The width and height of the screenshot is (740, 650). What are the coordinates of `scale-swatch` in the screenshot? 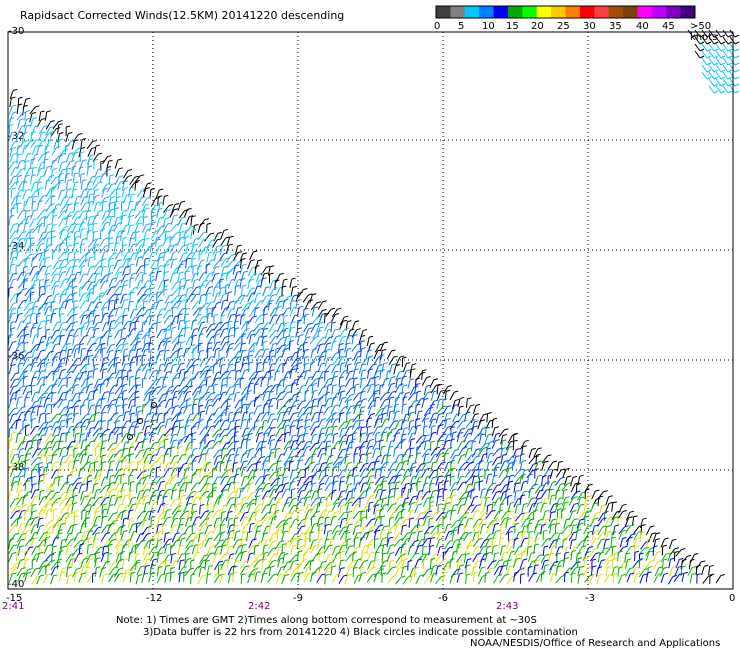 It's located at (544, 12).